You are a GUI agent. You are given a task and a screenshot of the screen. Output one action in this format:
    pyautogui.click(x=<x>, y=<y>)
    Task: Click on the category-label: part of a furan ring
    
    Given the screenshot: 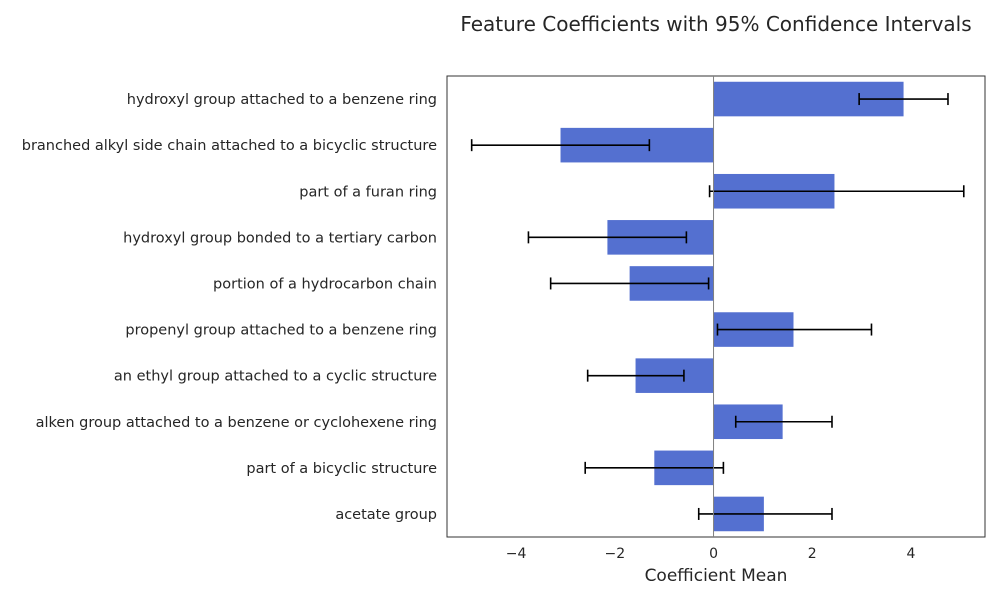 What is the action you would take?
    pyautogui.click(x=368, y=192)
    